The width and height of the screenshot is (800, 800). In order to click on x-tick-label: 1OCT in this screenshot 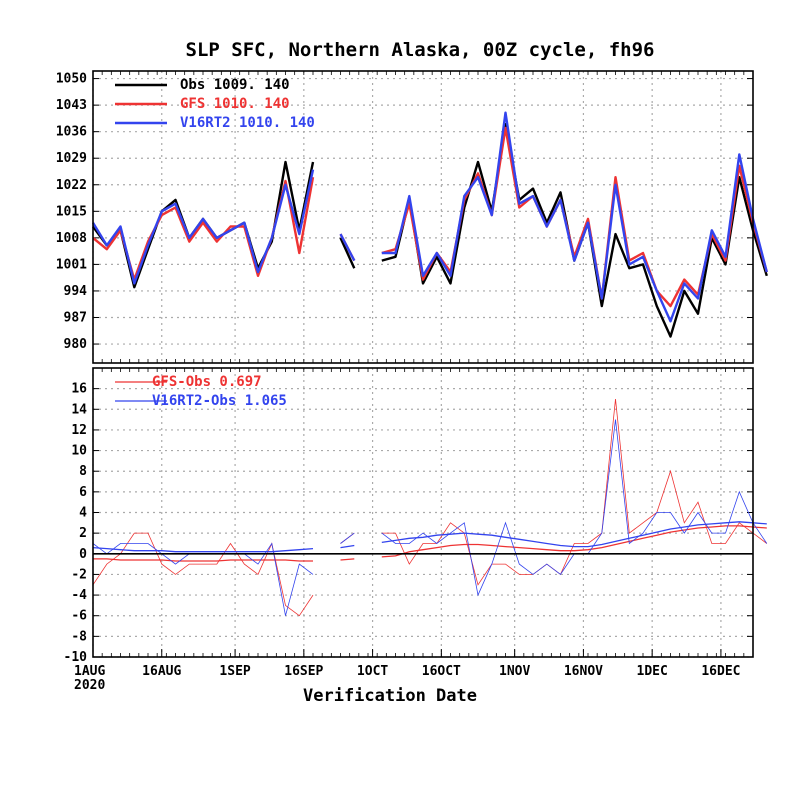, I will do `click(372, 671)`.